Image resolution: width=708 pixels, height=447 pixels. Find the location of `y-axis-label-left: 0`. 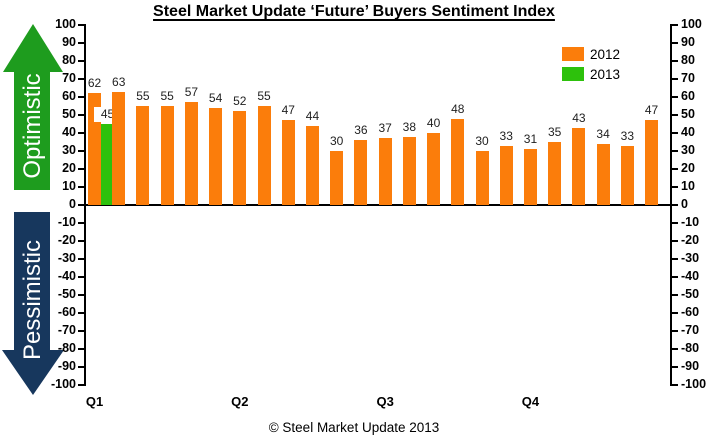

y-axis-label-left: 0 is located at coordinates (72, 204).